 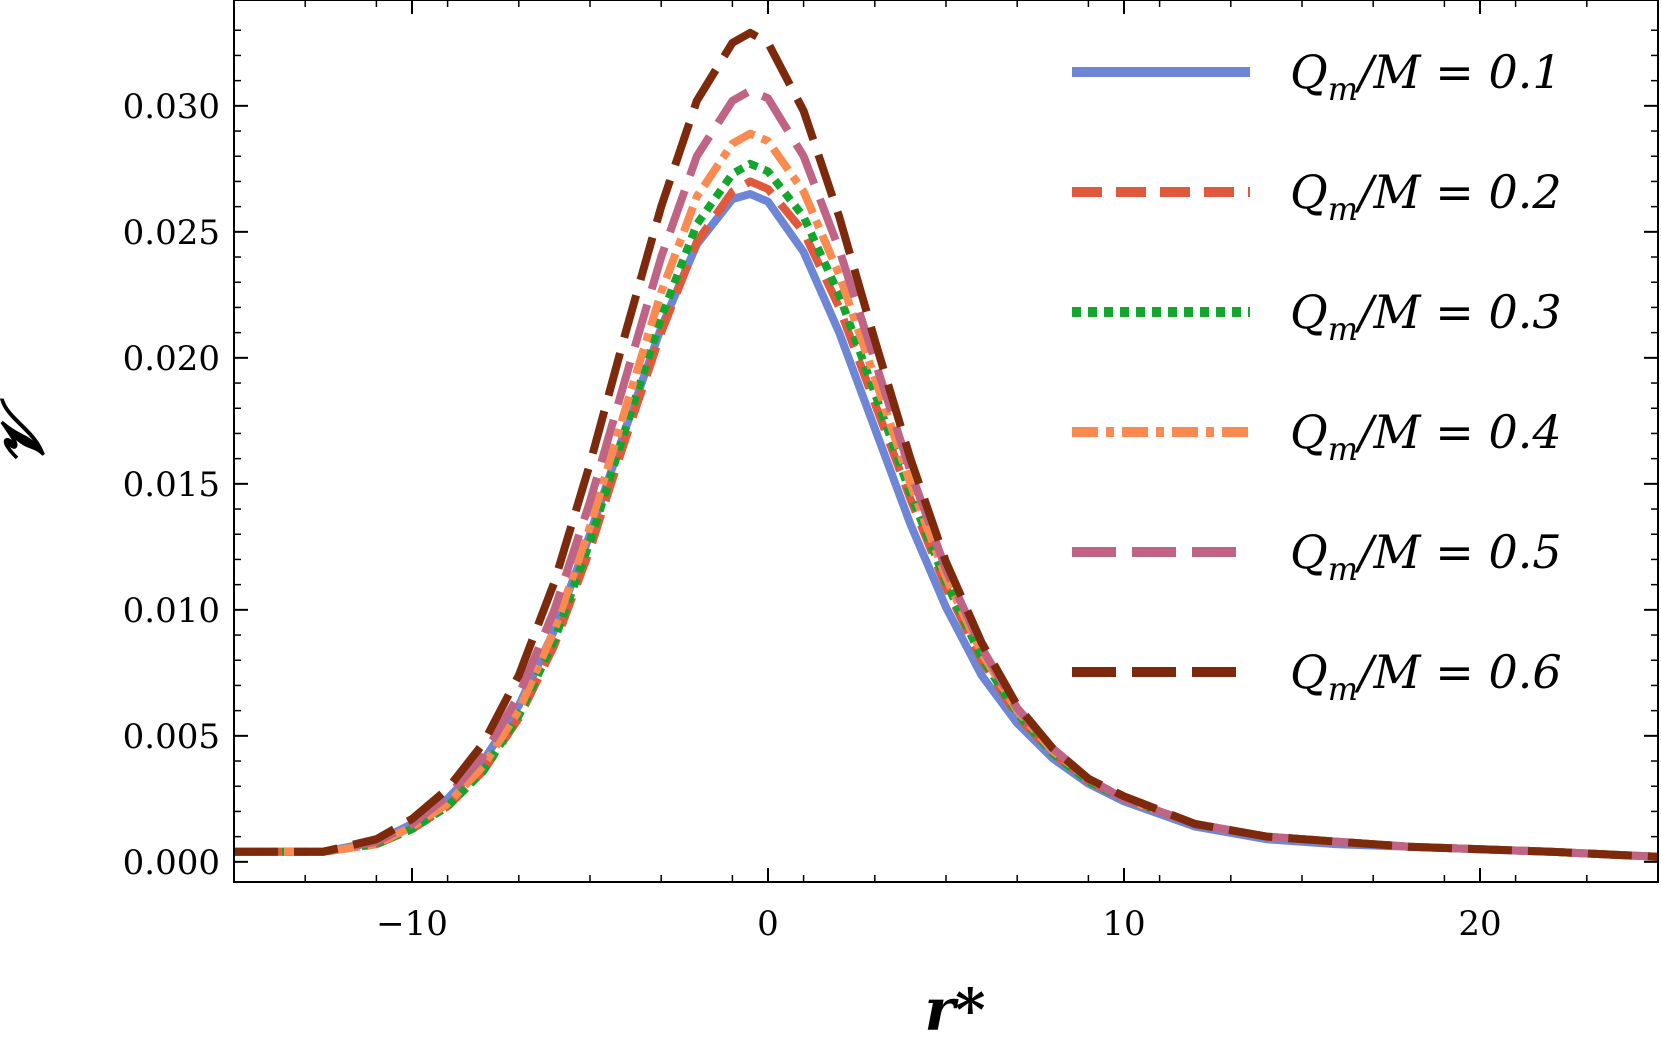 What do you see at coordinates (1426, 676) in the screenshot?
I see `legend-label-6: Qm/M = 0.6` at bounding box center [1426, 676].